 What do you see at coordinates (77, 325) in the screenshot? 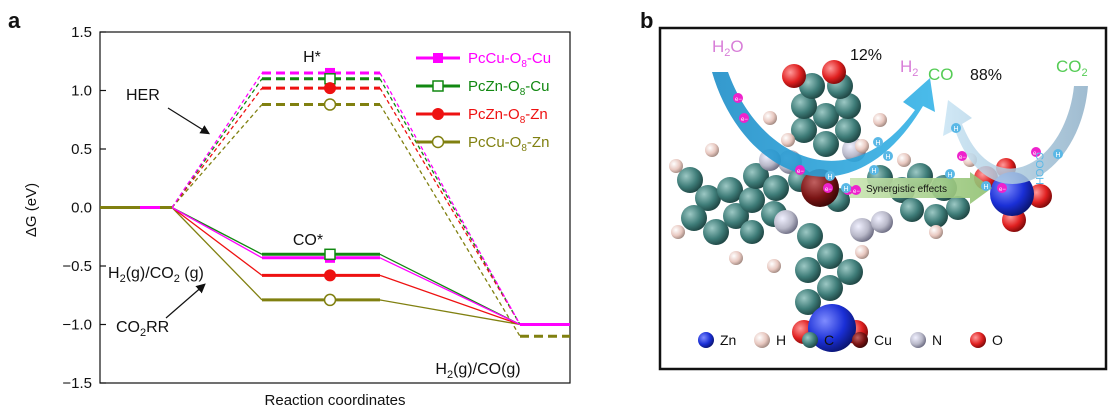
I see `y-tick-label: −1.0` at bounding box center [77, 325].